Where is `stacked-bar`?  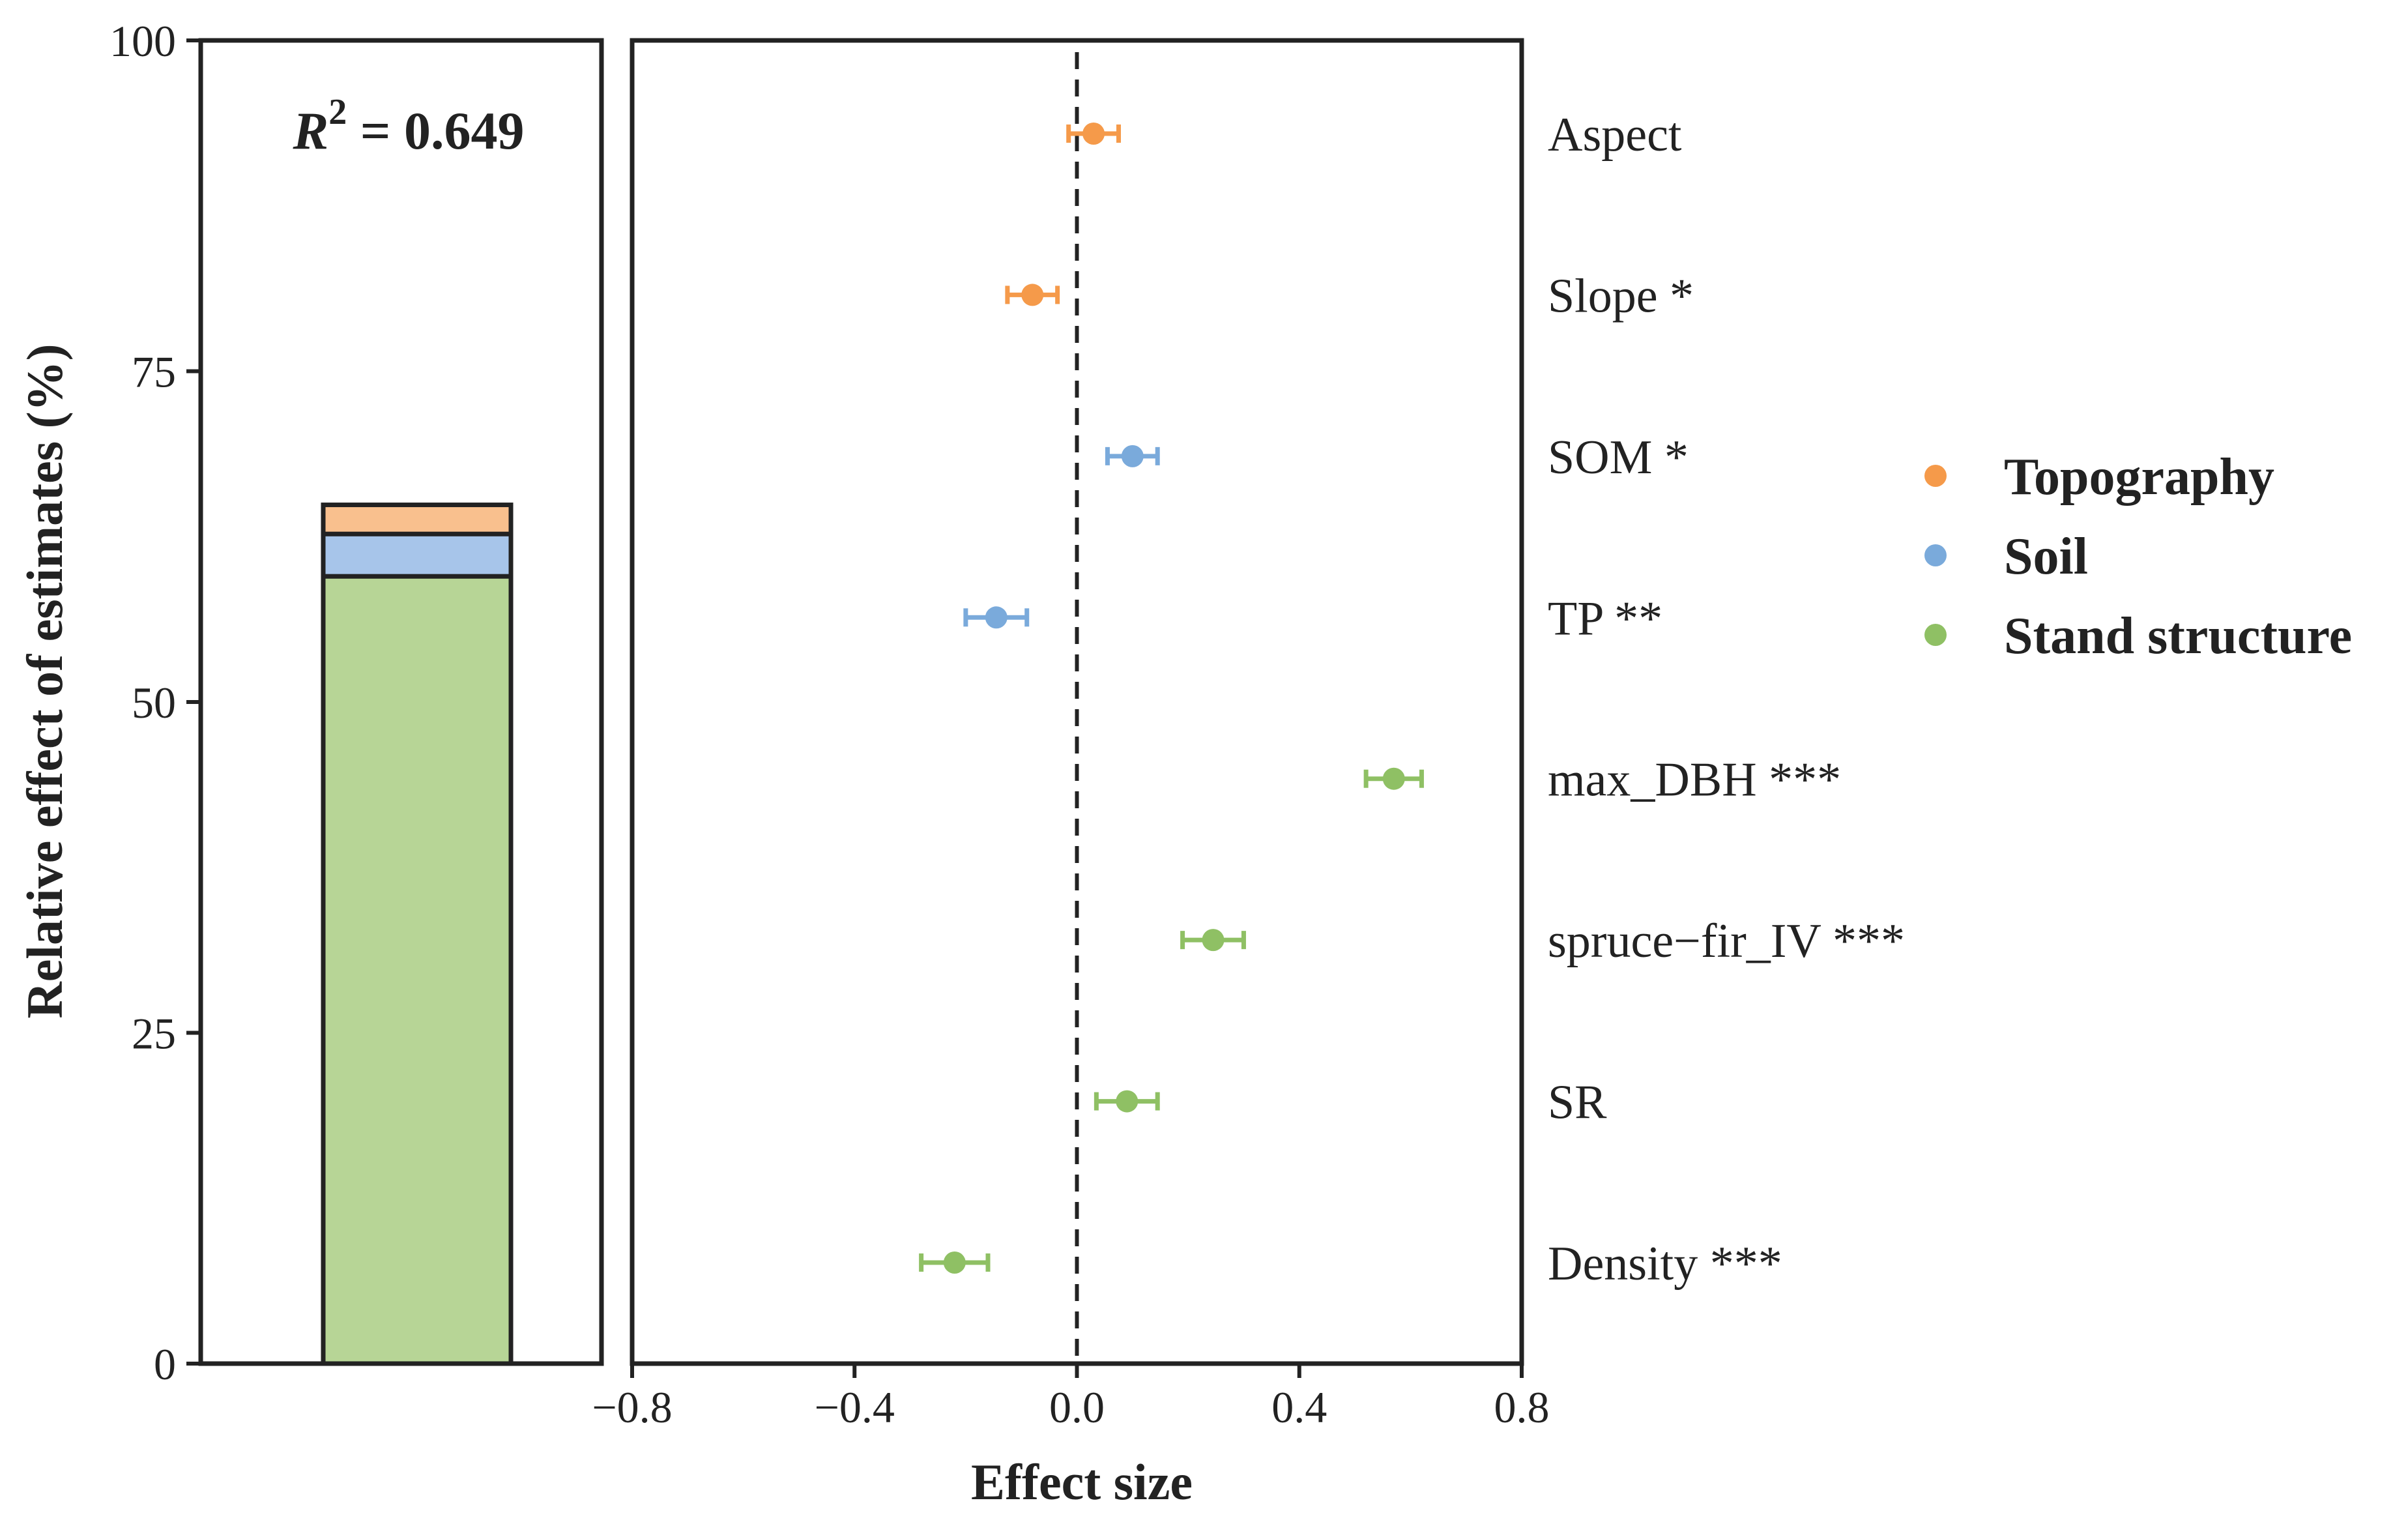
stacked-bar is located at coordinates (417, 934).